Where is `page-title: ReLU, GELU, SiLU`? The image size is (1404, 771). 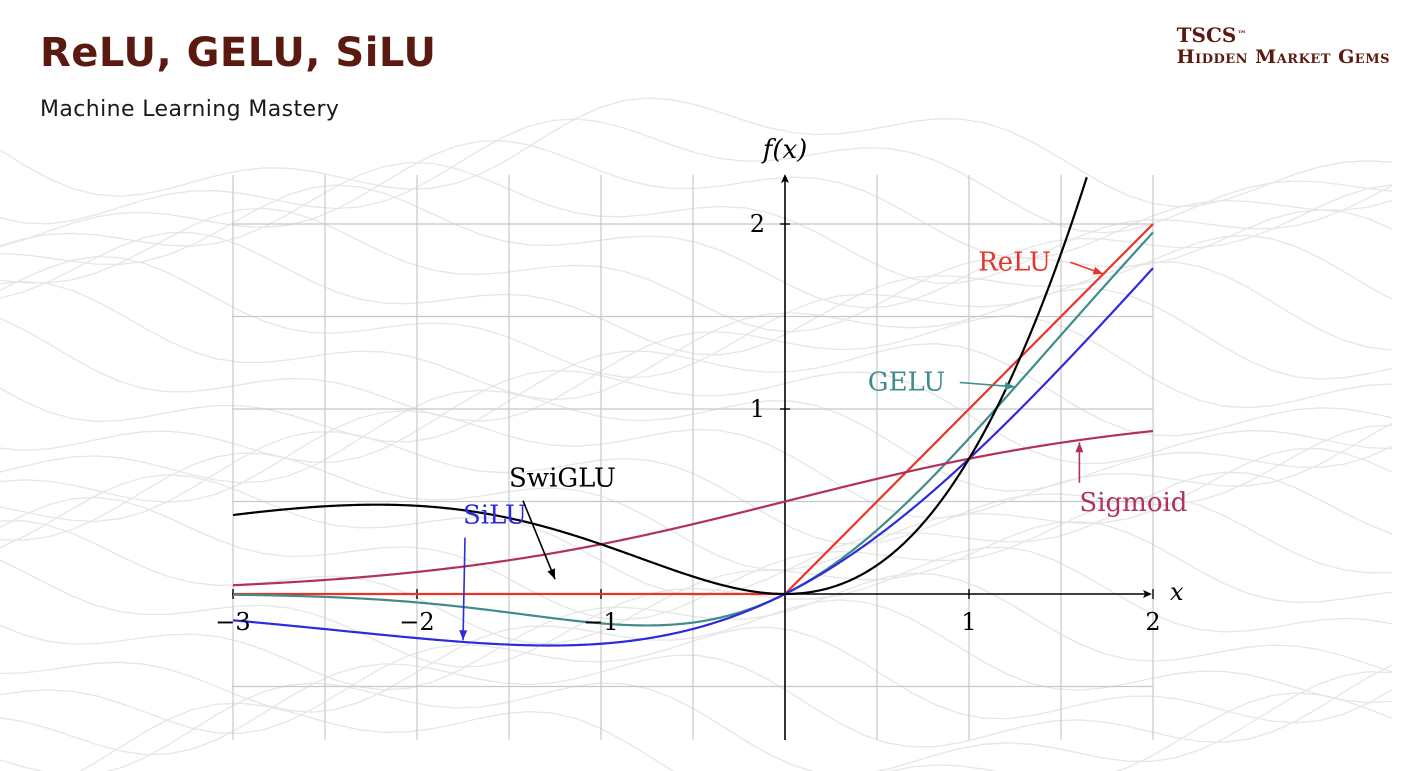
page-title: ReLU, GELU, SiLU is located at coordinates (238, 53).